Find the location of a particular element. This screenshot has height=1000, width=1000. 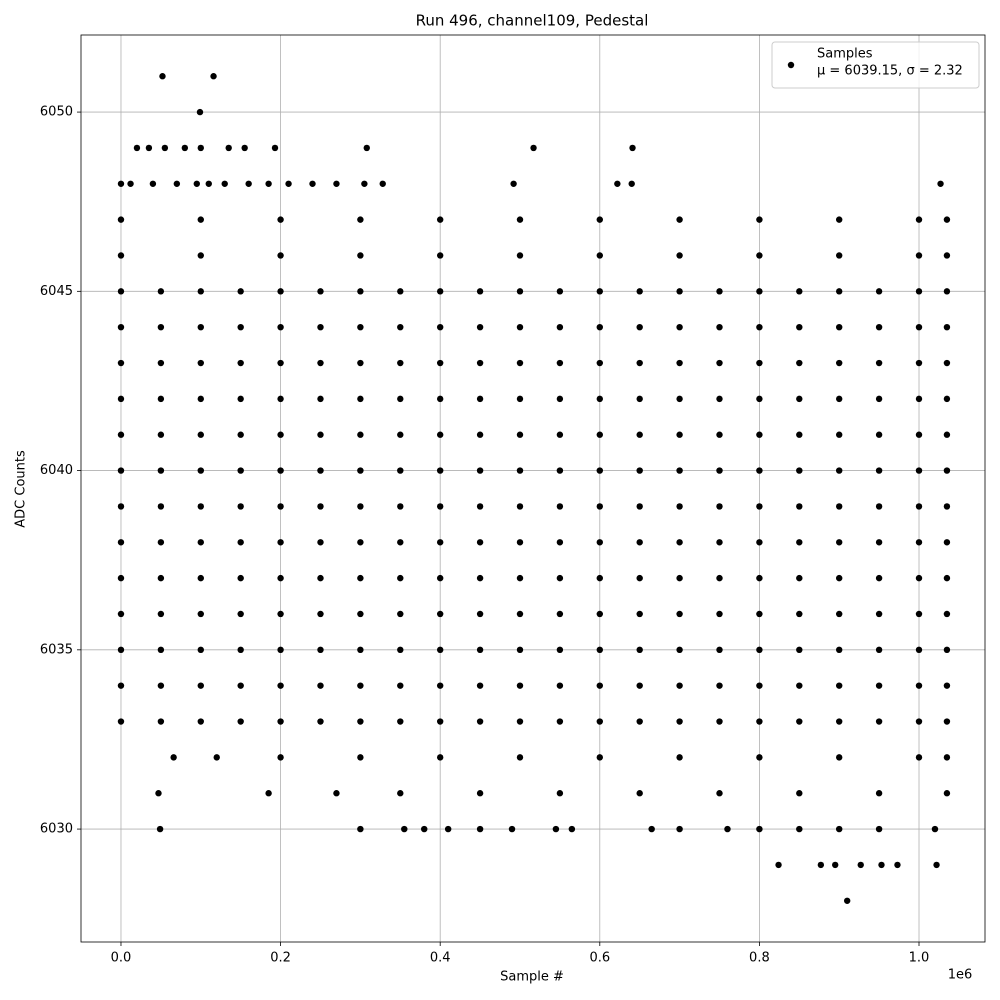

y-tick-label: 6035 is located at coordinates (56, 649).